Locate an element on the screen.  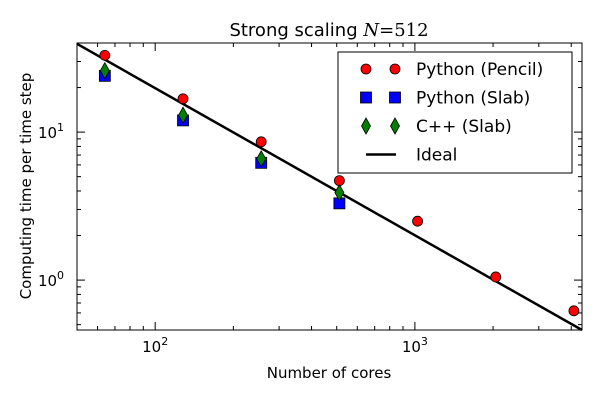
x-tick-label: 10² is located at coordinates (155, 345).